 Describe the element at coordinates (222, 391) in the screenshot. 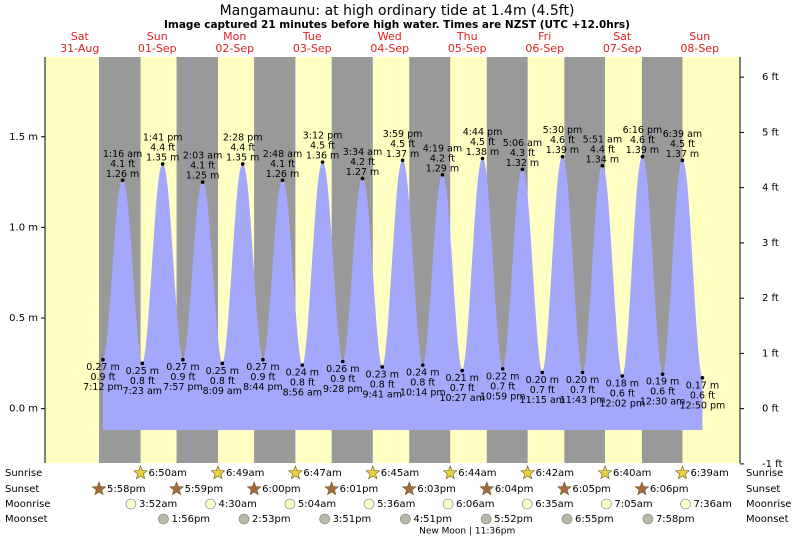

I see `tide-label: 8:09 am` at that location.